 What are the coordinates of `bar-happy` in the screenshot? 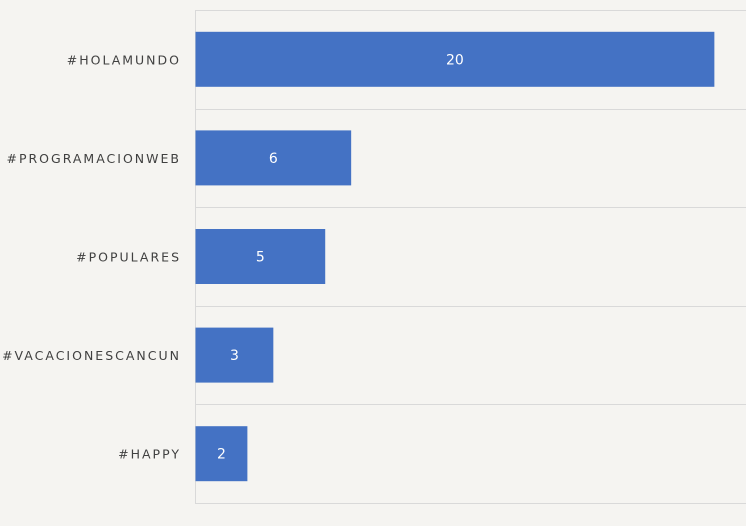 It's located at (221, 454).